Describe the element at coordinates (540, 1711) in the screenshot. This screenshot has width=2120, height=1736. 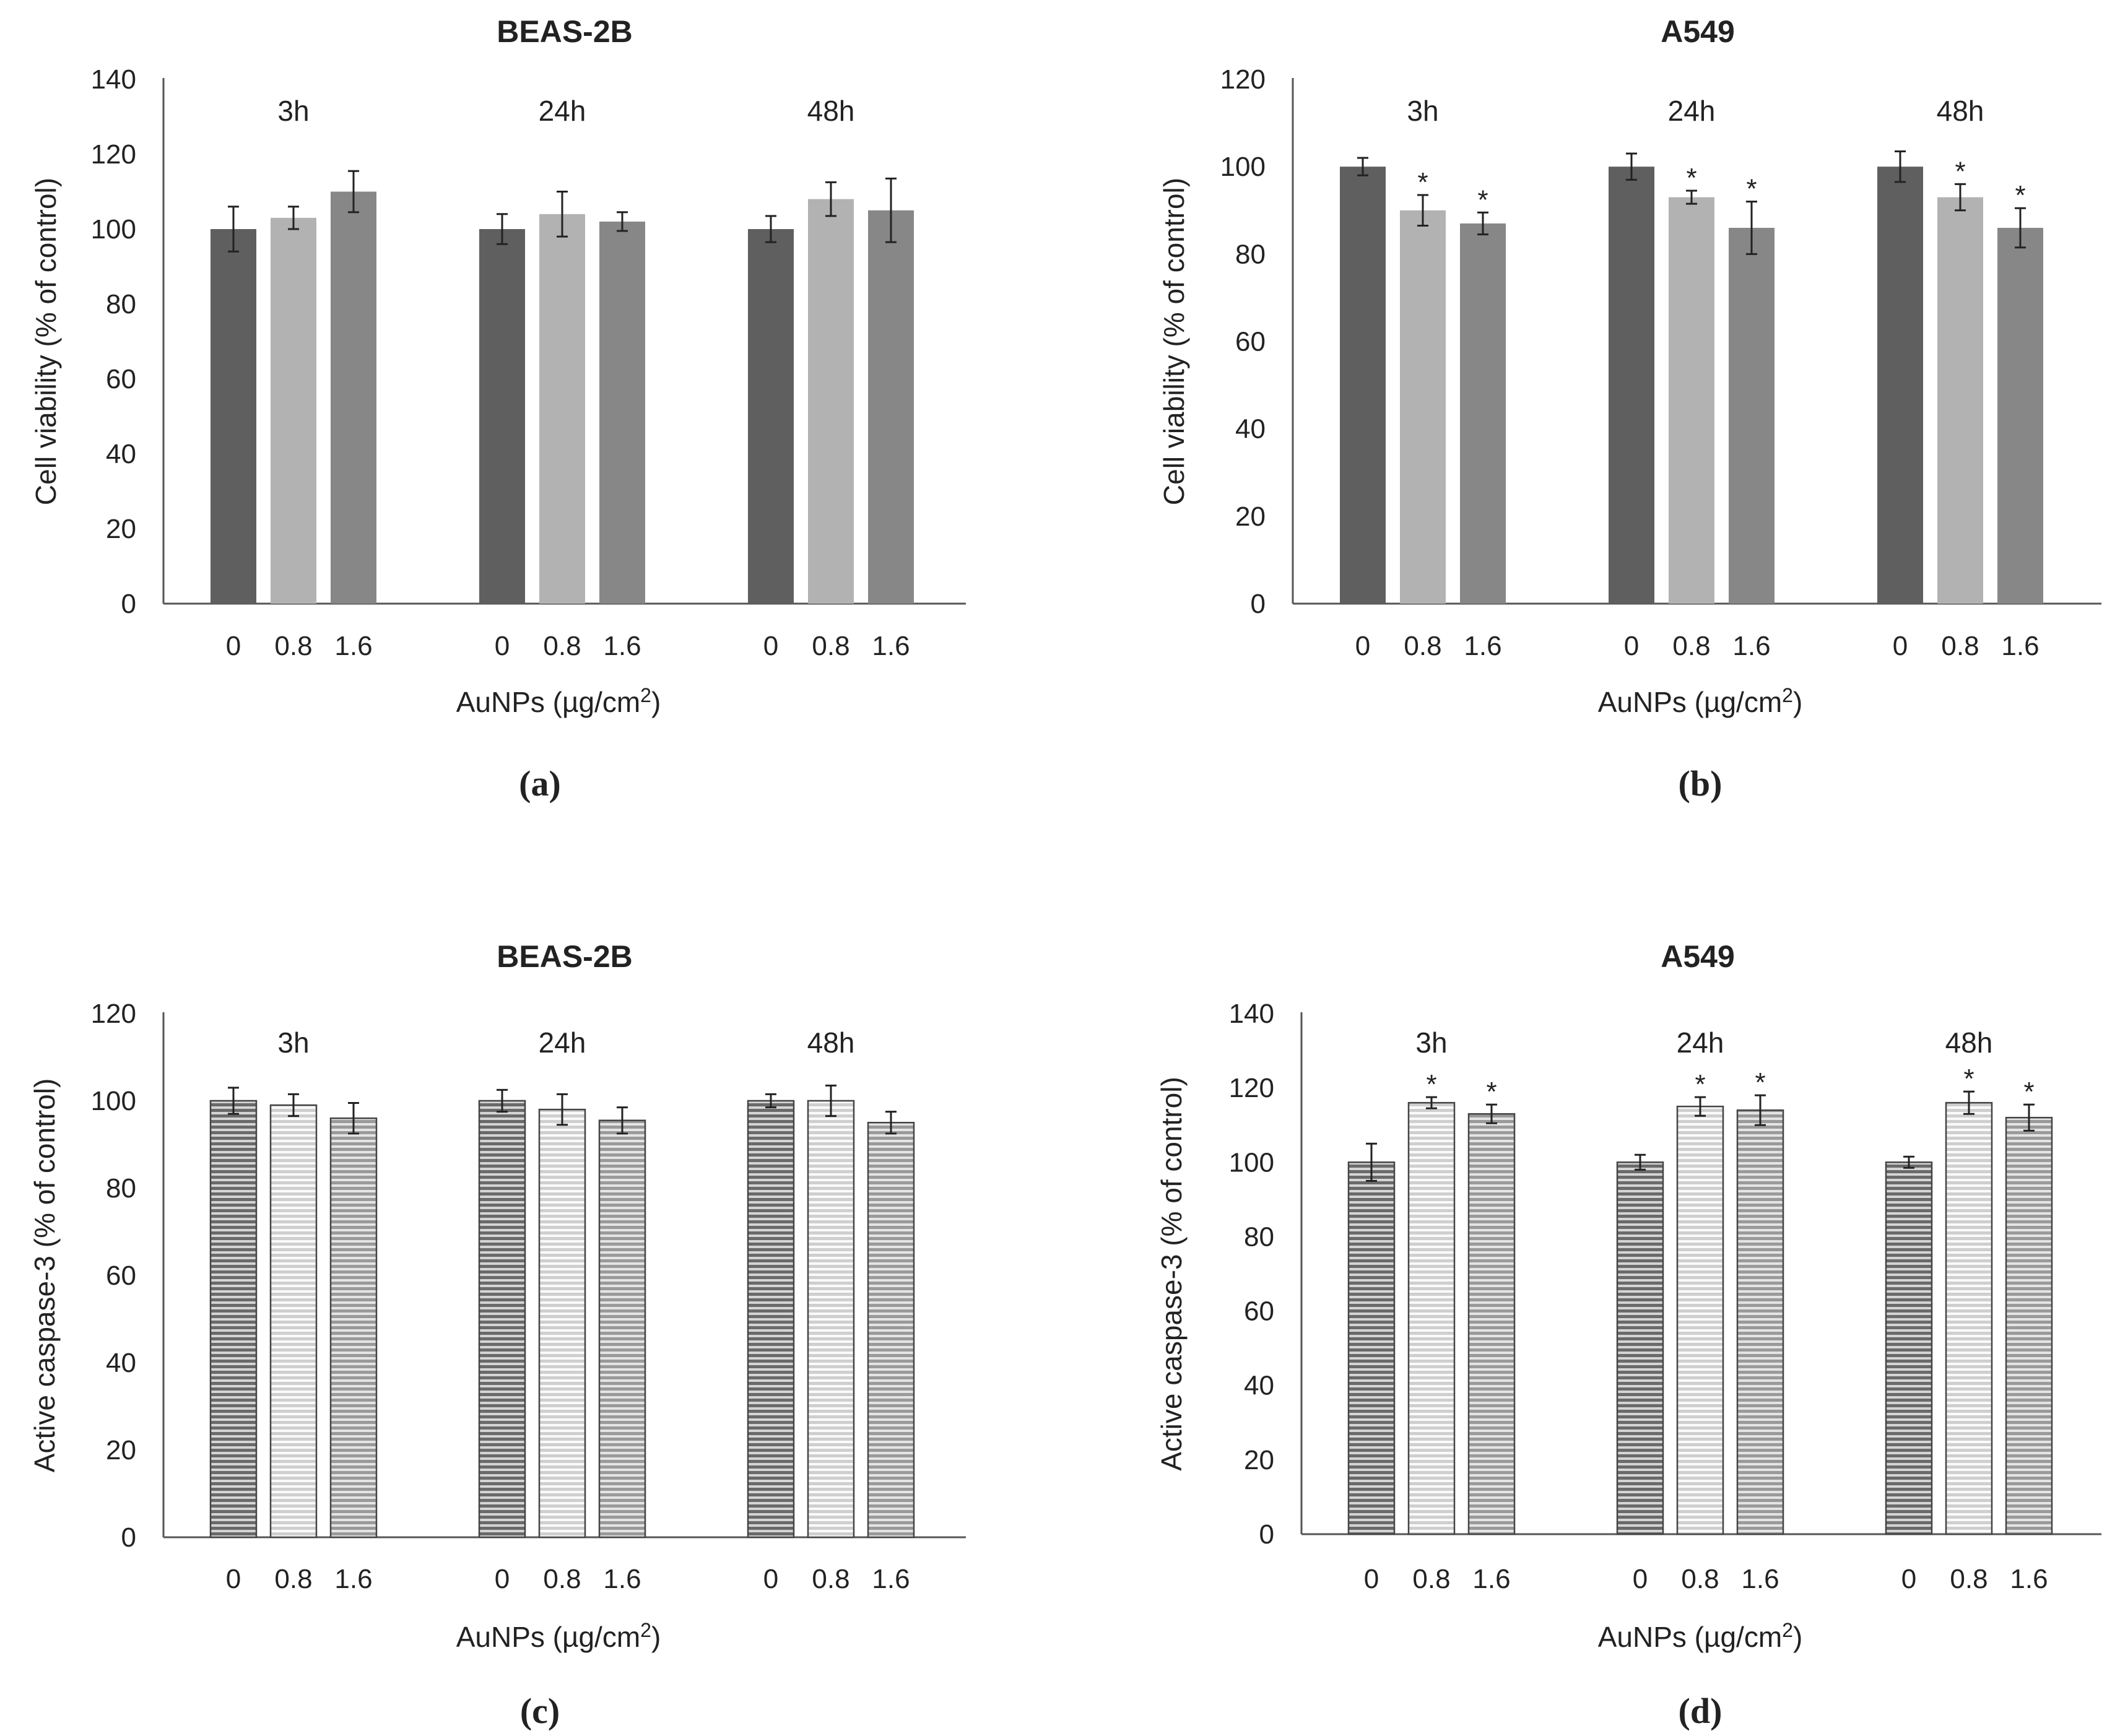
I see `panel-label: (c)` at that location.